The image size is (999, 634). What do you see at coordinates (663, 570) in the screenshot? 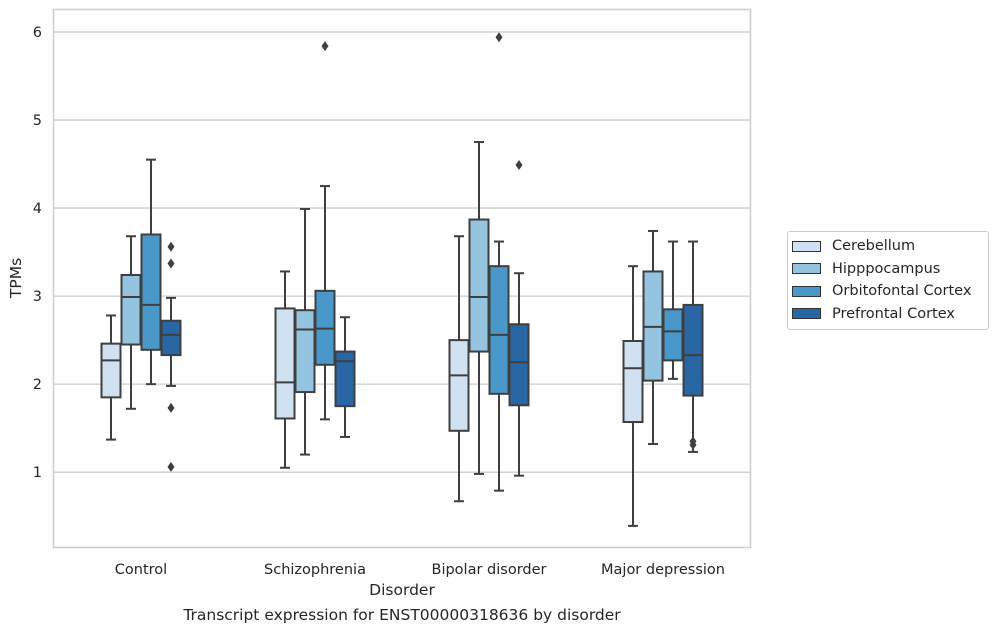
I see `x-tick-label: Major depression` at bounding box center [663, 570].